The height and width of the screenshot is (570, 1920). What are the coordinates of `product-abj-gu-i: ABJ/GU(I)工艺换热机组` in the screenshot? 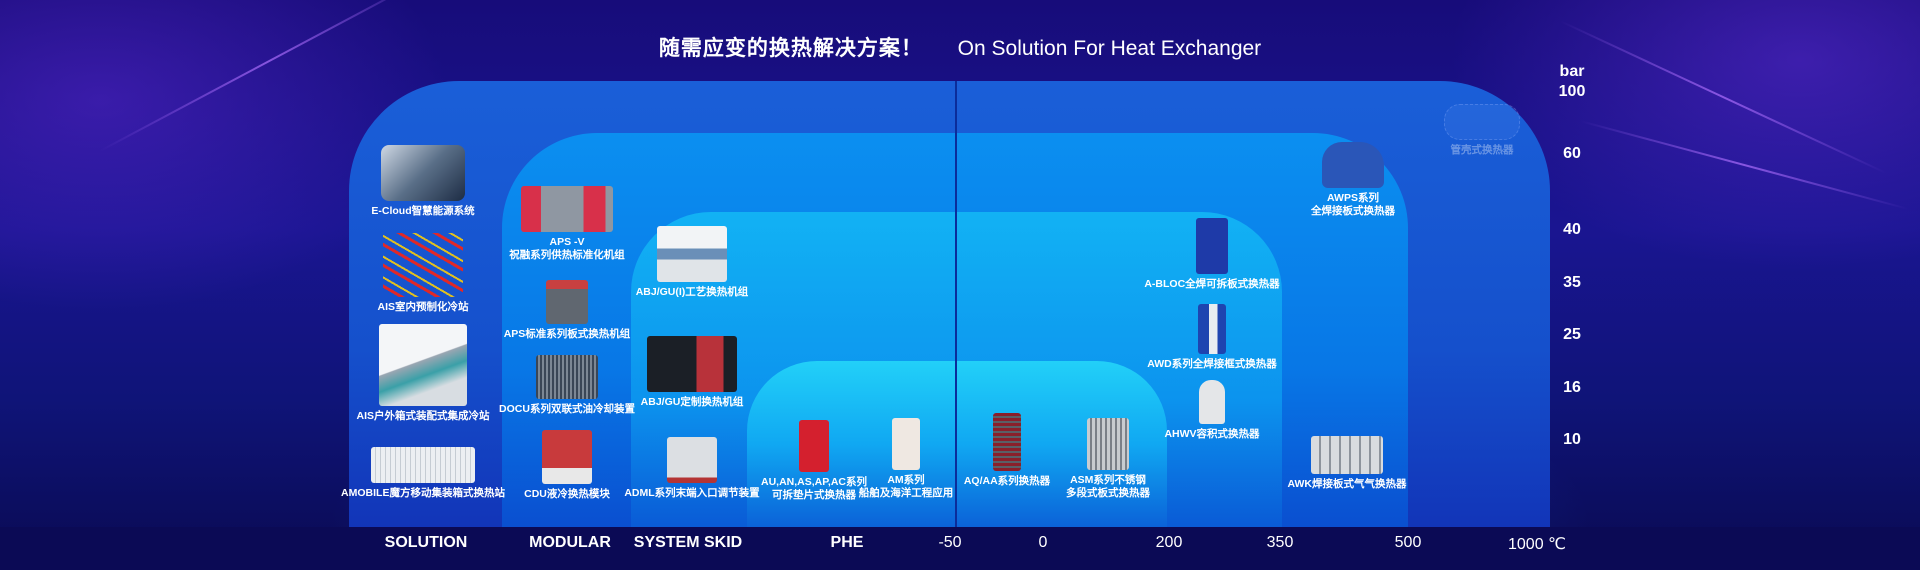 It's located at (692, 262).